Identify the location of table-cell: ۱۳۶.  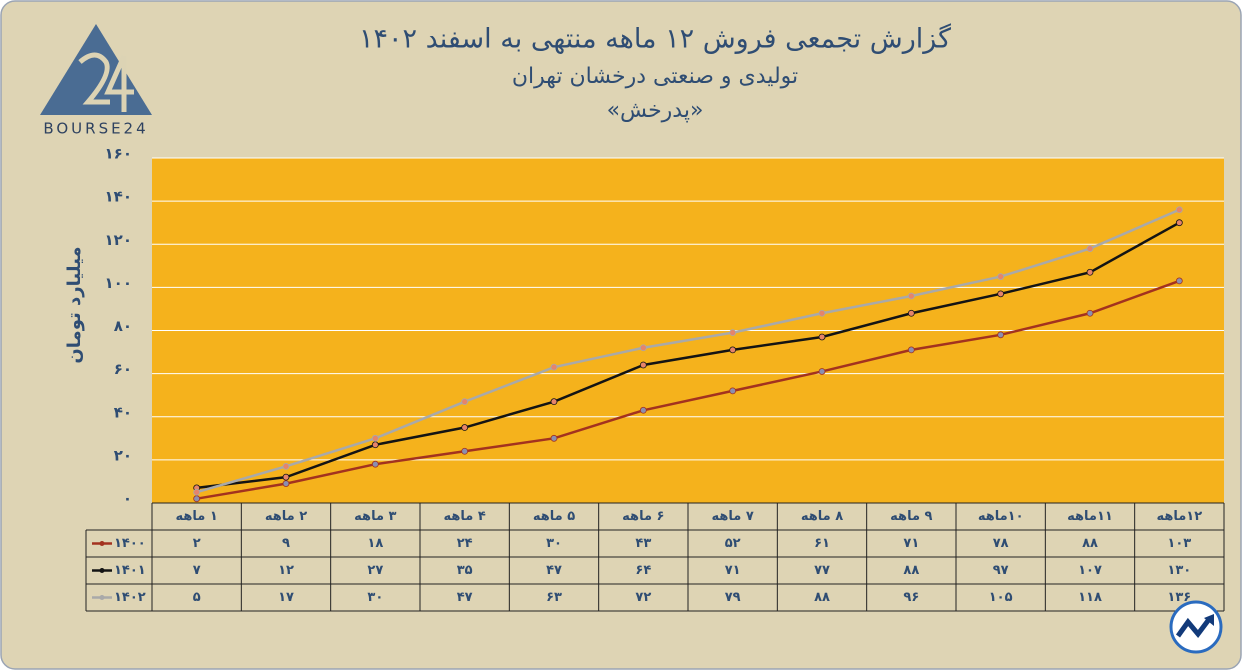
(1179, 597).